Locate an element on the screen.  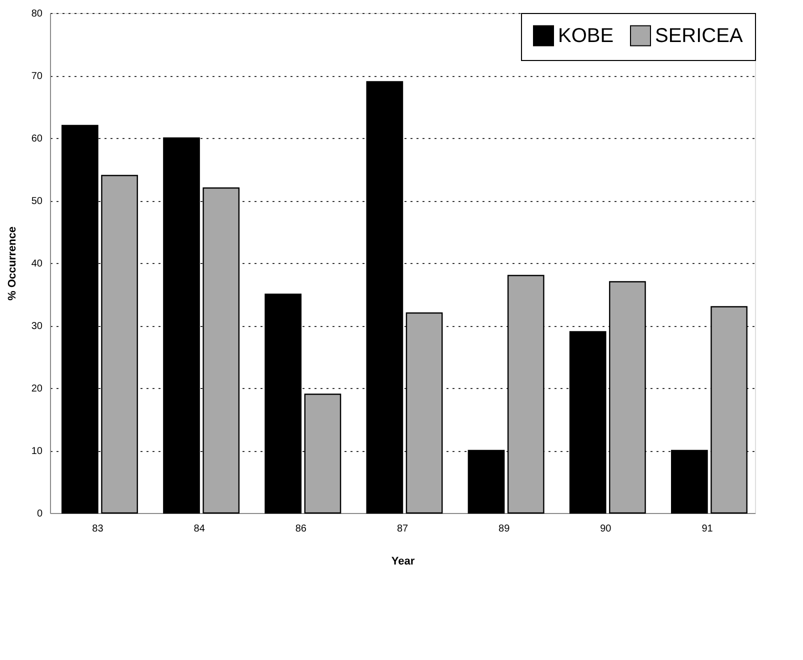
x-tick-label: 91 is located at coordinates (708, 529).